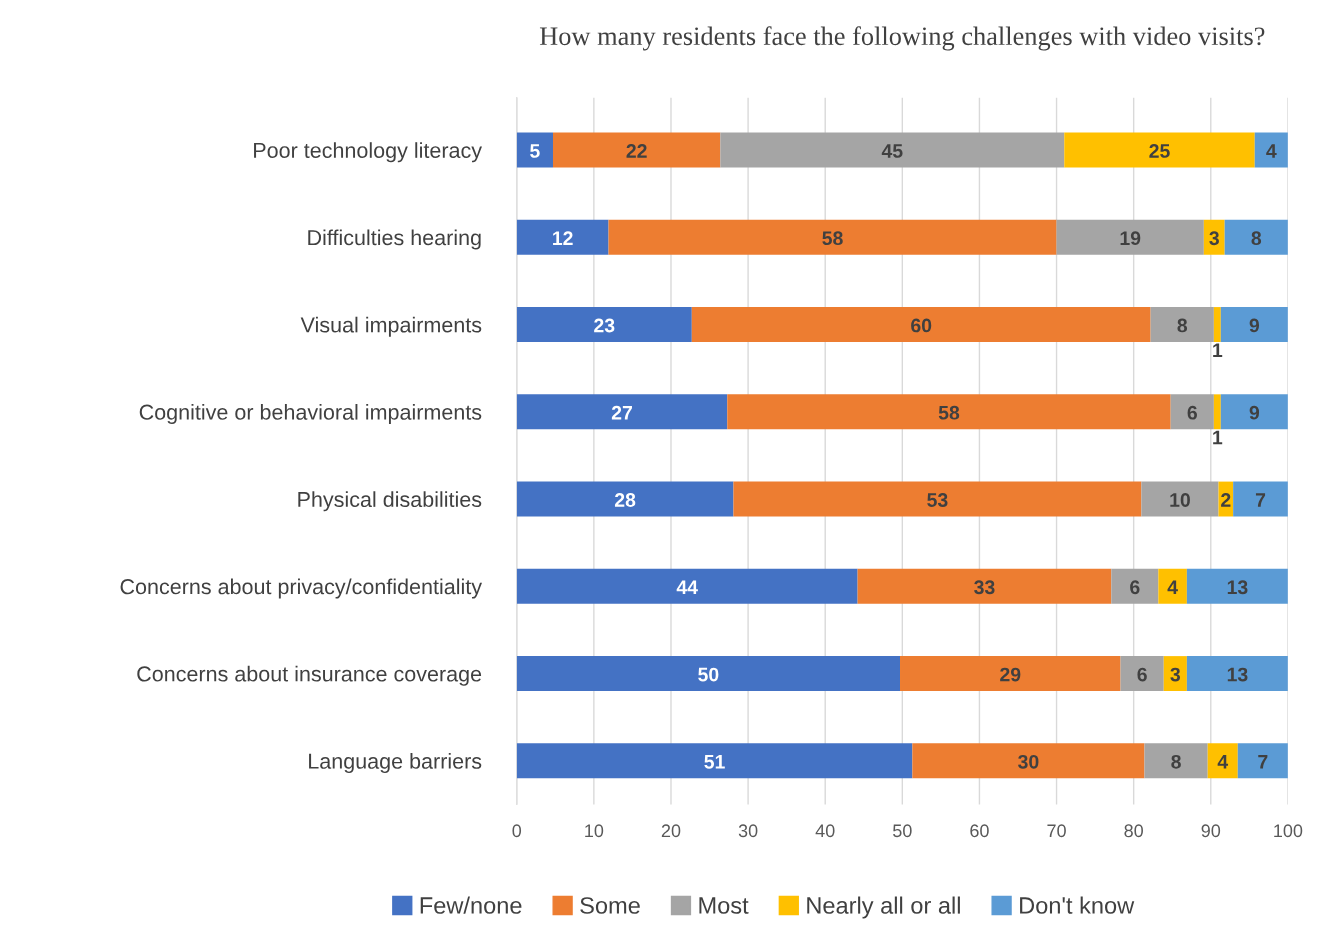  What do you see at coordinates (883, 907) in the screenshot?
I see `legend-label: Nearly all or all` at bounding box center [883, 907].